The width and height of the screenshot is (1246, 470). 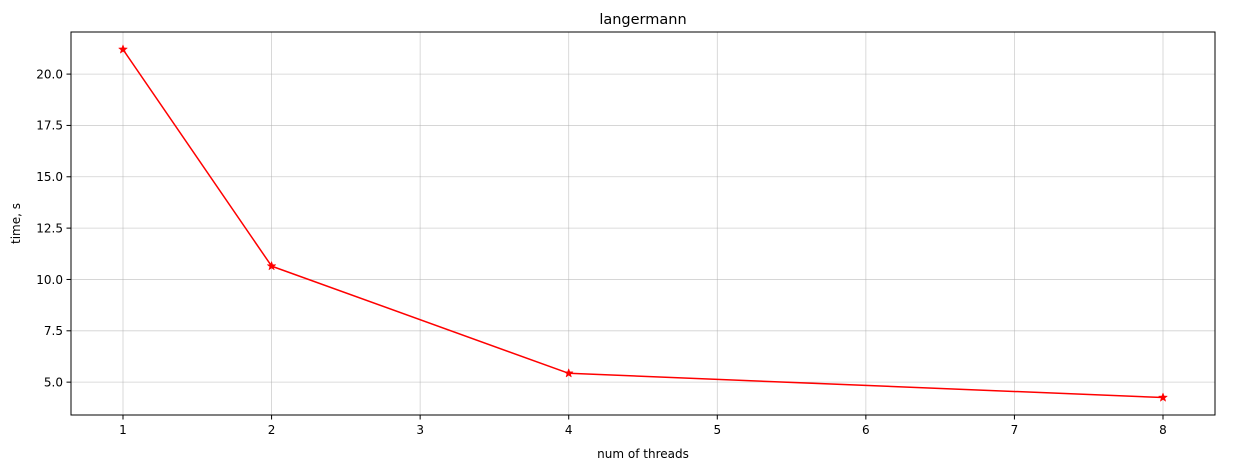 I want to click on y-tick-label: 12.5, so click(x=49, y=228).